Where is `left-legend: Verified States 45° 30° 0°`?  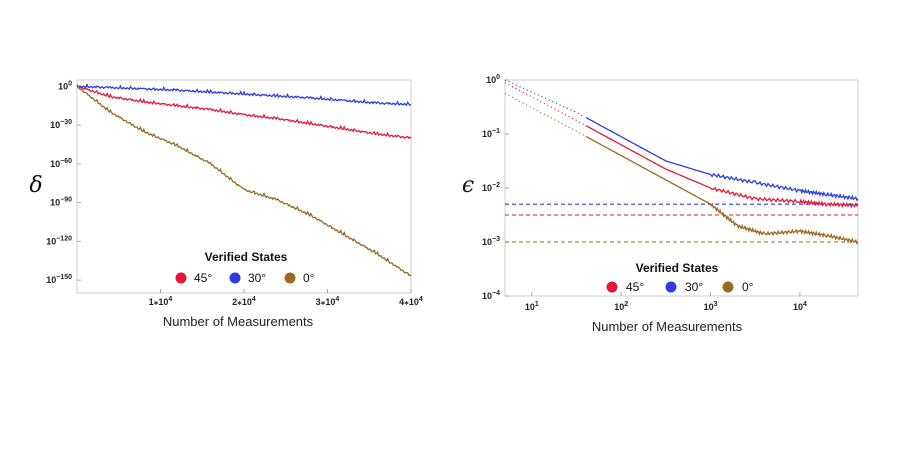 left-legend: Verified States 45° 30° 0° is located at coordinates (245, 267).